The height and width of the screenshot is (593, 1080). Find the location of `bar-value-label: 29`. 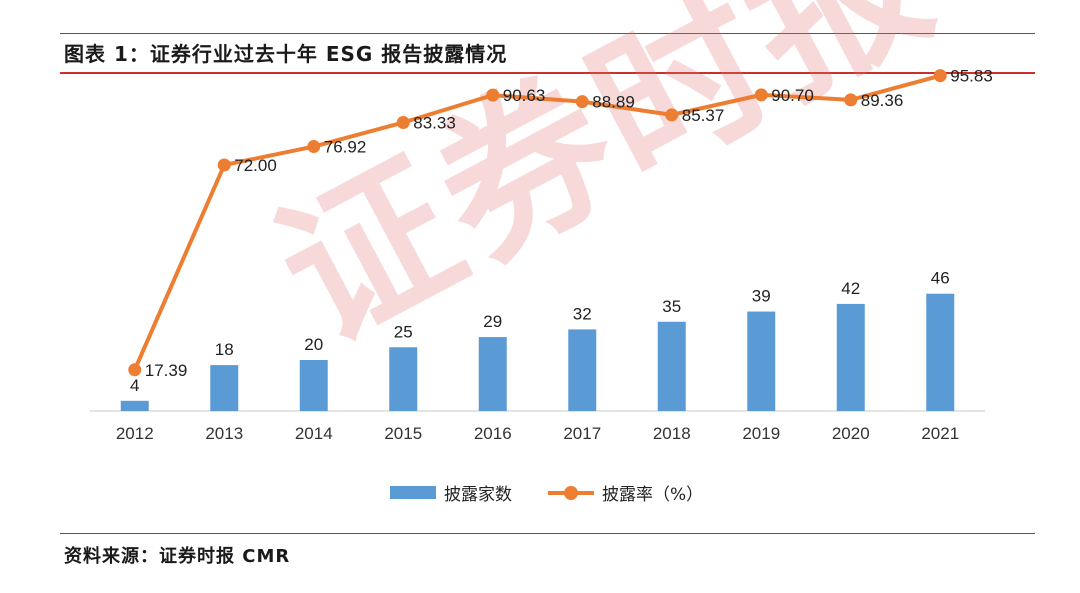

bar-value-label: 29 is located at coordinates (492, 321).